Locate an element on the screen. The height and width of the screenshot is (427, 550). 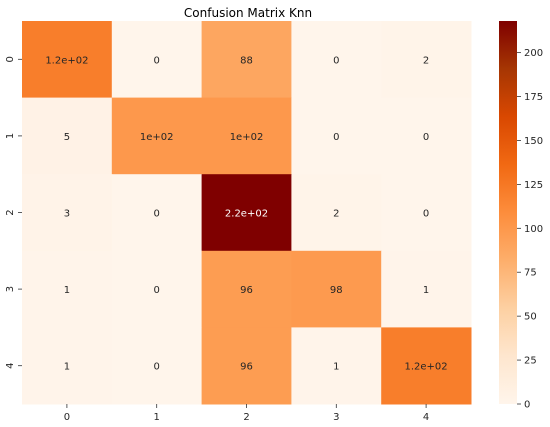
heatmap-cell-r4-c4 is located at coordinates (426, 366).